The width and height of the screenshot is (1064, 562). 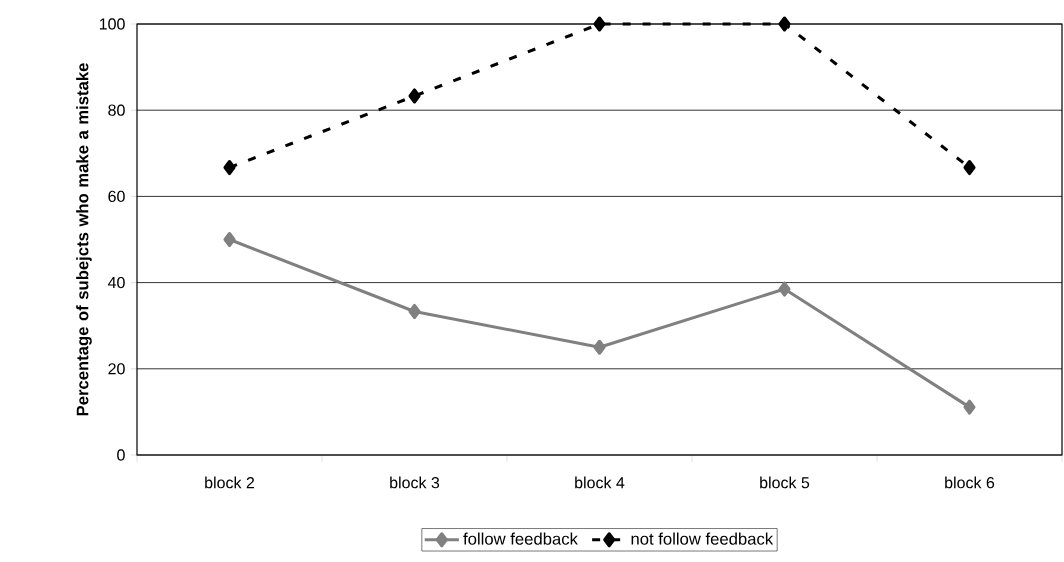 What do you see at coordinates (415, 482) in the screenshot?
I see `x-tick-label: block 3` at bounding box center [415, 482].